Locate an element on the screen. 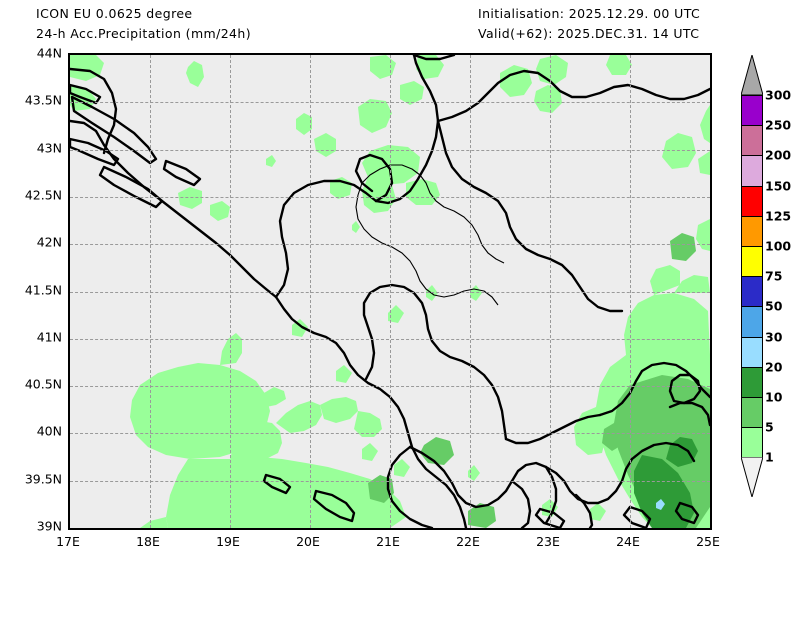 This screenshot has width=800, height=618. y-axis-label: 42.5N is located at coordinates (43, 195).